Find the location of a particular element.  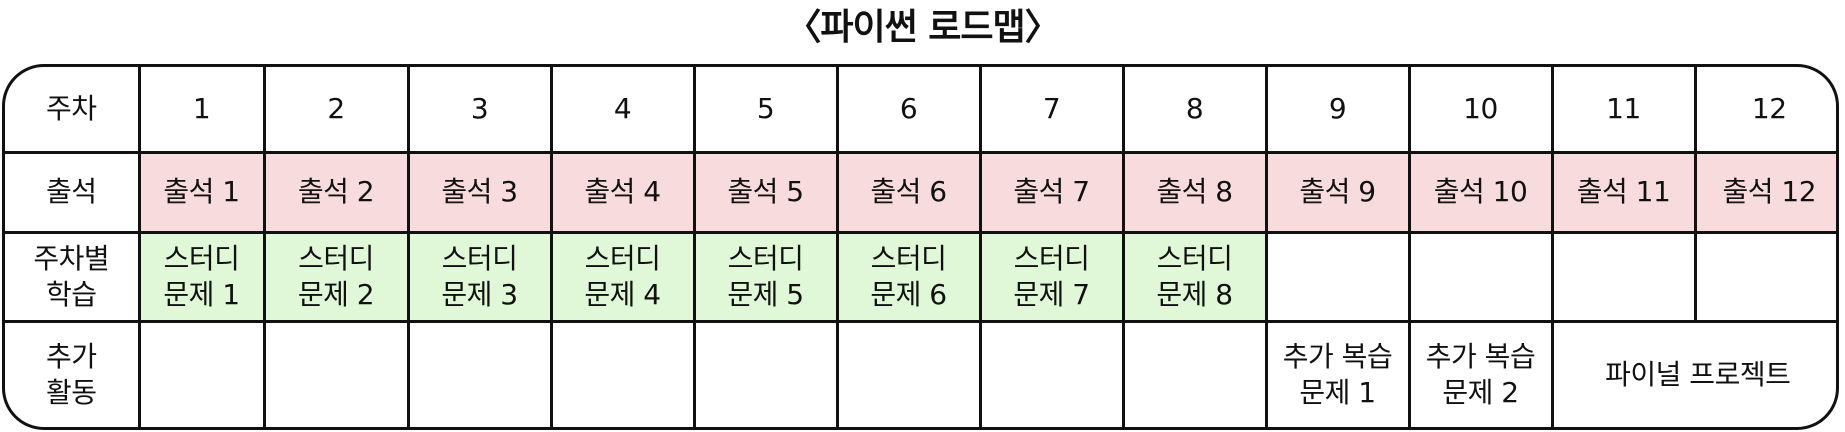

week-cell-11: 11 is located at coordinates (1623, 110).